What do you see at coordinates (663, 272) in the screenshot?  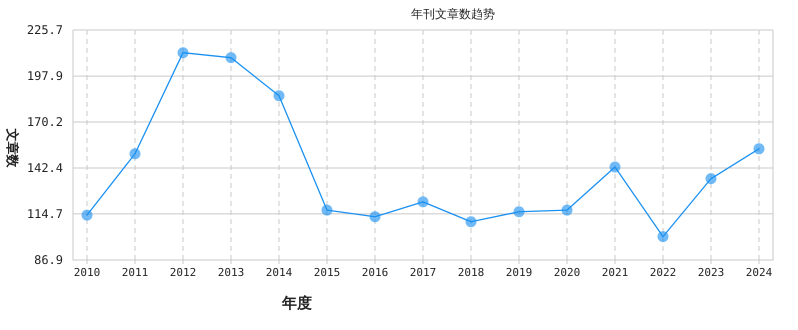 I see `x-tick-label: 2022` at bounding box center [663, 272].